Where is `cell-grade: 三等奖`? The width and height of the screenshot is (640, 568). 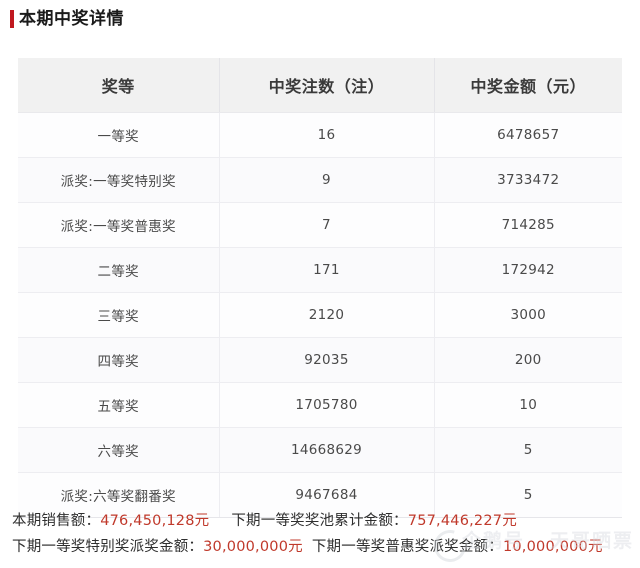
cell-grade: 三等奖 is located at coordinates (118, 315).